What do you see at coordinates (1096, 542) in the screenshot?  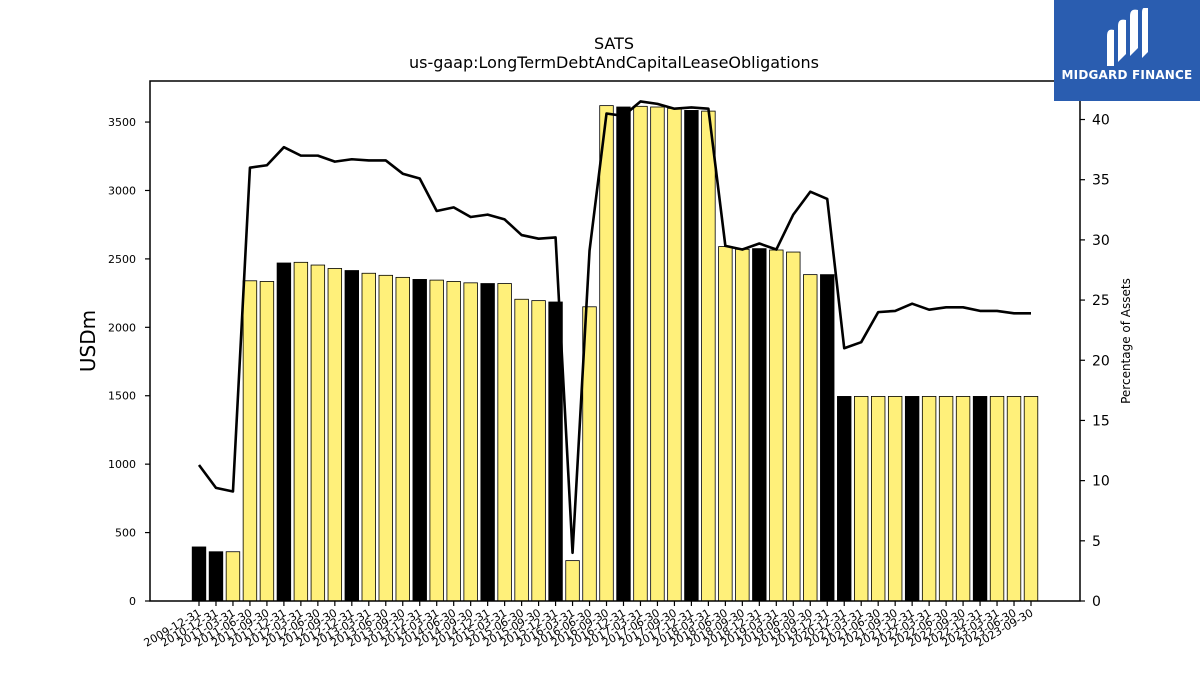 I see `y2-tick-label: 5` at bounding box center [1096, 542].